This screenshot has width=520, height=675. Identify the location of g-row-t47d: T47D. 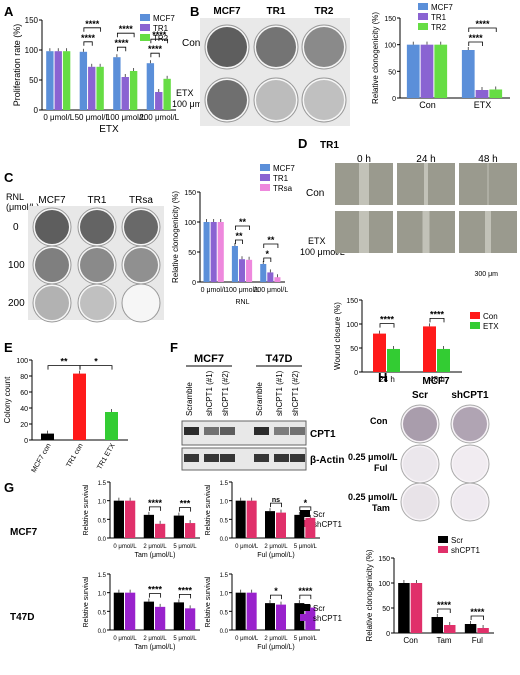
(22, 617).